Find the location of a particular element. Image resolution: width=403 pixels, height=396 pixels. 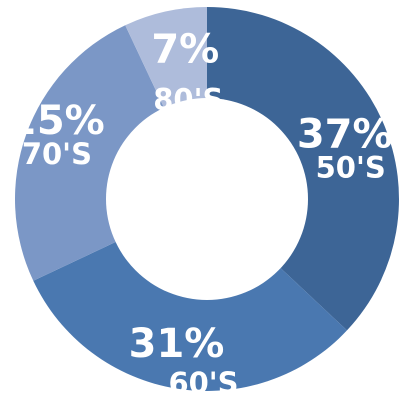

percent-label-60-s: 31% is located at coordinates (177, 344).